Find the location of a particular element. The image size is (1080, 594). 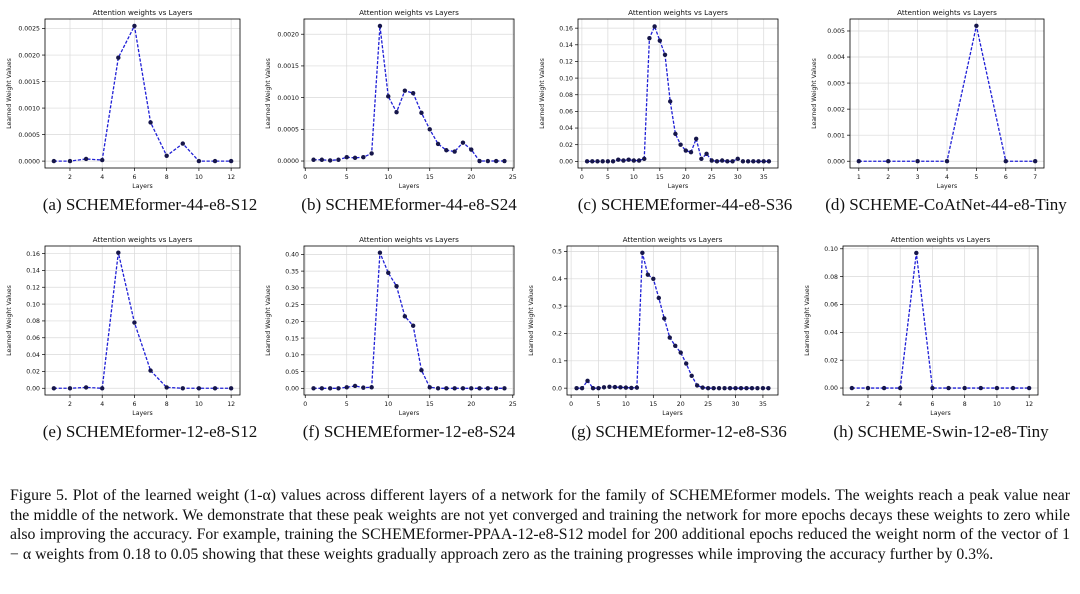

y-tick-label: 0.20 is located at coordinates (292, 322).